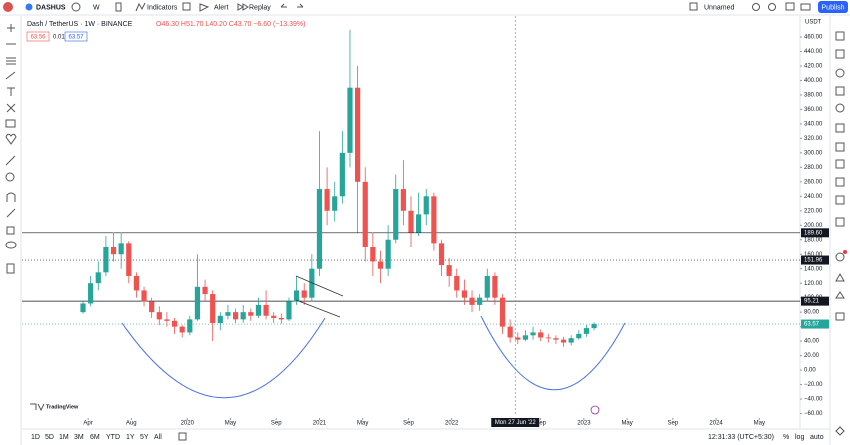 The width and height of the screenshot is (850, 445). What do you see at coordinates (817, 437) in the screenshot?
I see `auto-toggle: auto` at bounding box center [817, 437].